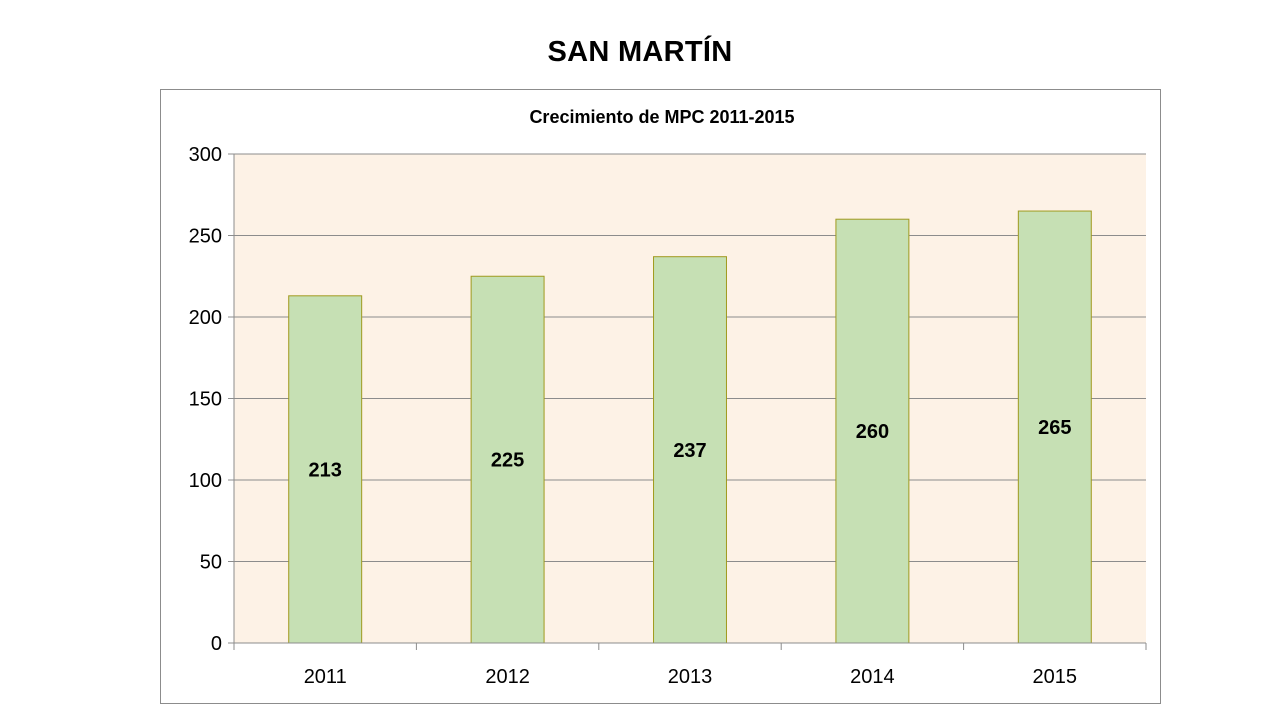 This screenshot has width=1280, height=720. What do you see at coordinates (661, 117) in the screenshot?
I see `chart-title: Crecimiento de MPC 2011-2015` at bounding box center [661, 117].